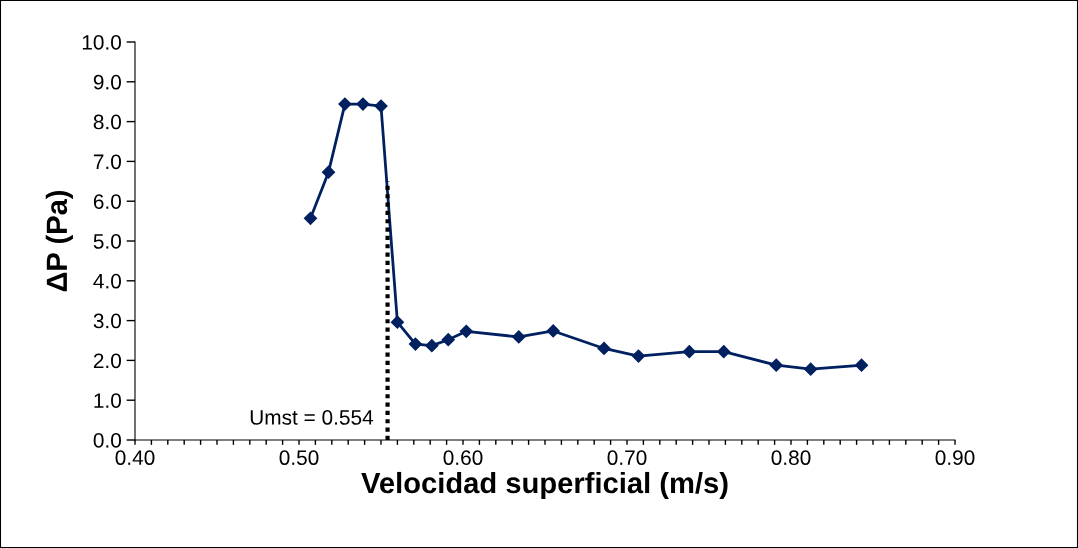  Describe the element at coordinates (59, 241) in the screenshot. I see `y-axis-title: ΔP (Pa)` at that location.